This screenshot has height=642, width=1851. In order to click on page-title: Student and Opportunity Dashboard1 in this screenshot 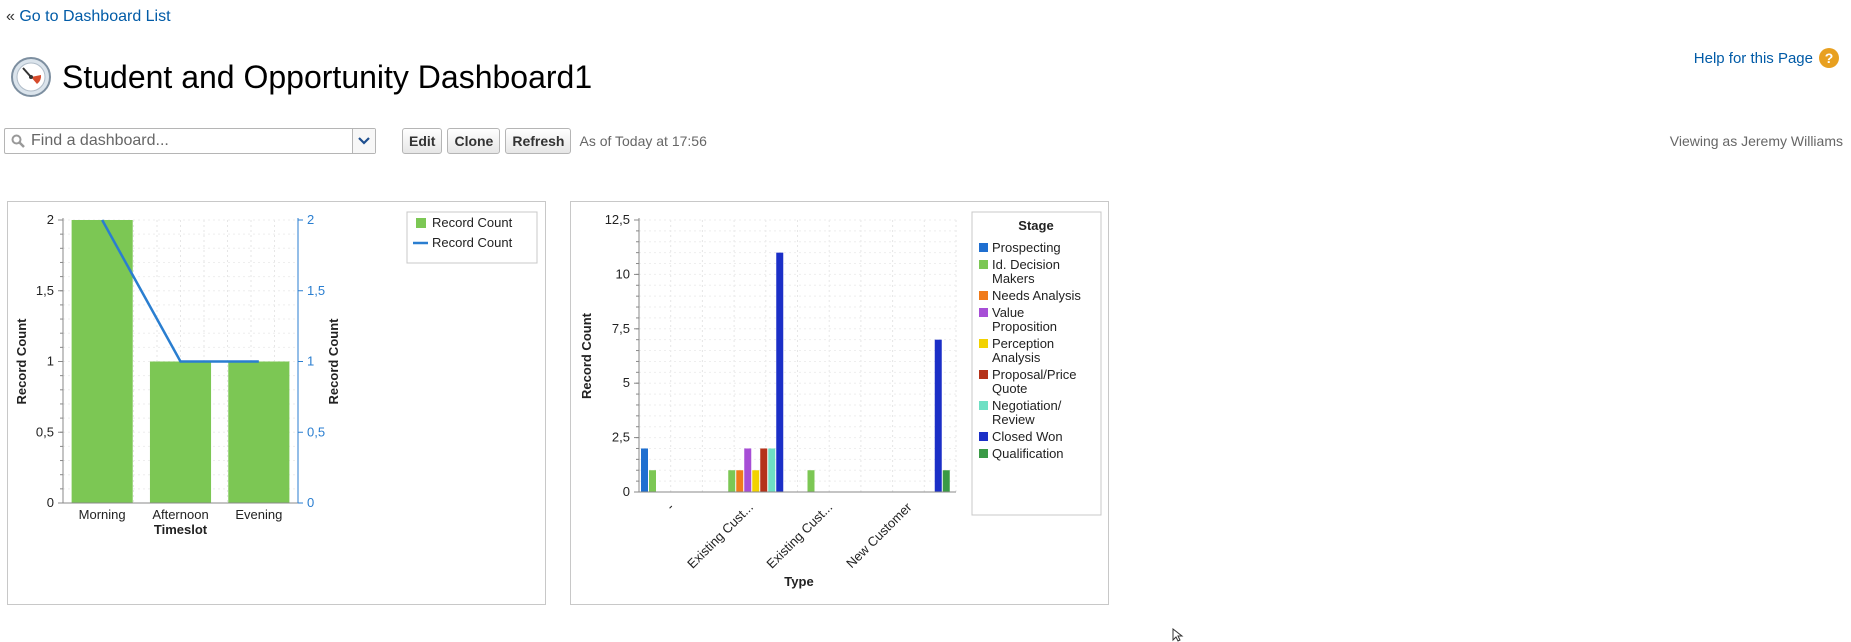, I will do `click(327, 76)`.